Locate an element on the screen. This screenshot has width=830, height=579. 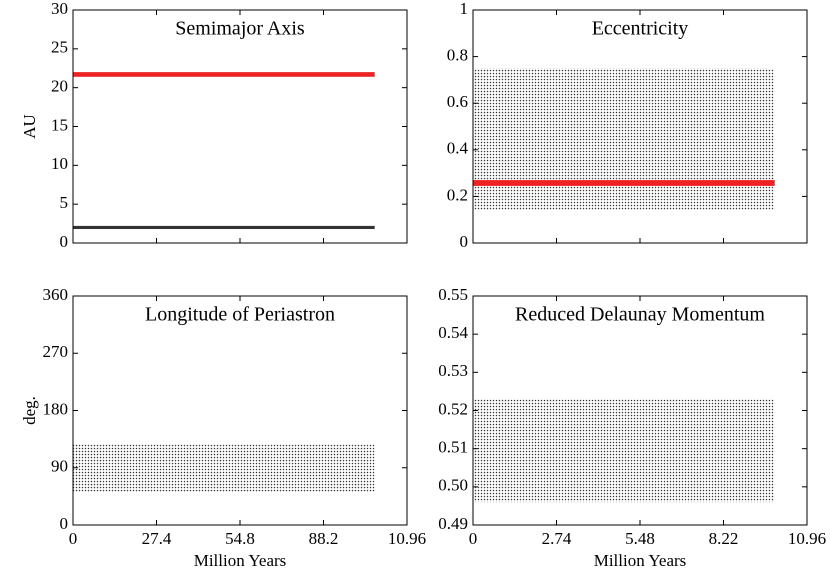
y-tick-label: 1 is located at coordinates (464, 9).